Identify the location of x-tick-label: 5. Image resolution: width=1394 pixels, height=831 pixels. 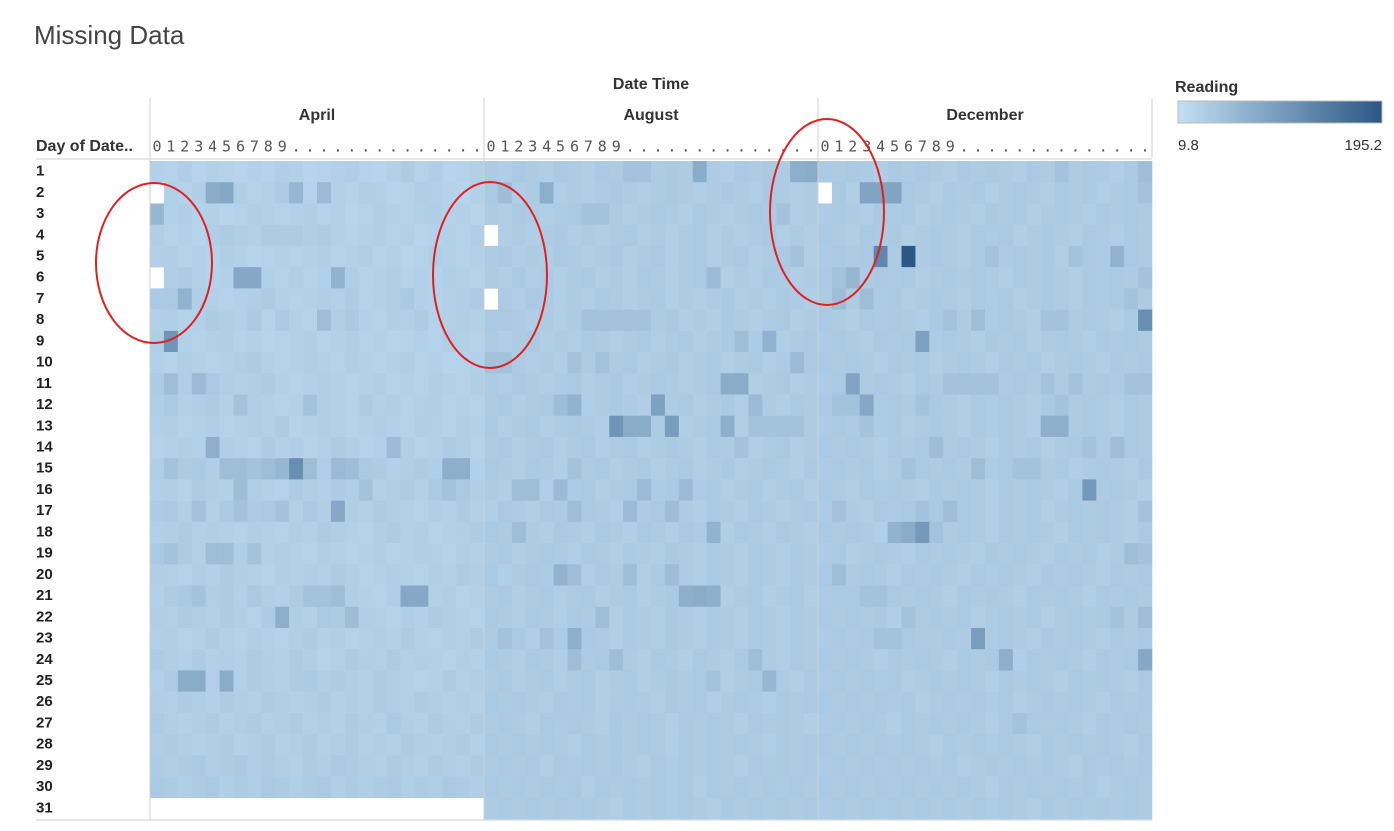
(894, 147).